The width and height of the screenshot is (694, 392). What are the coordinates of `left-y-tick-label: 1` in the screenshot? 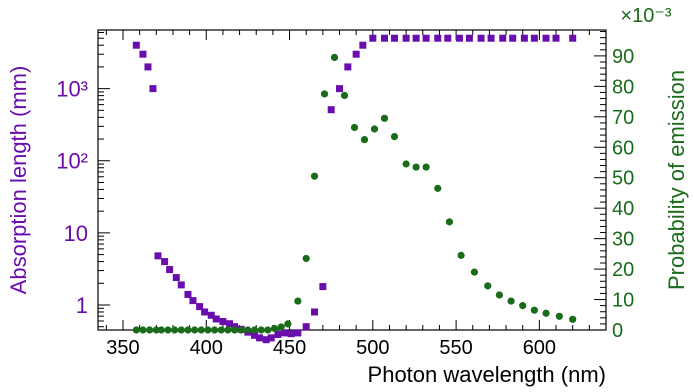 It's located at (82, 305).